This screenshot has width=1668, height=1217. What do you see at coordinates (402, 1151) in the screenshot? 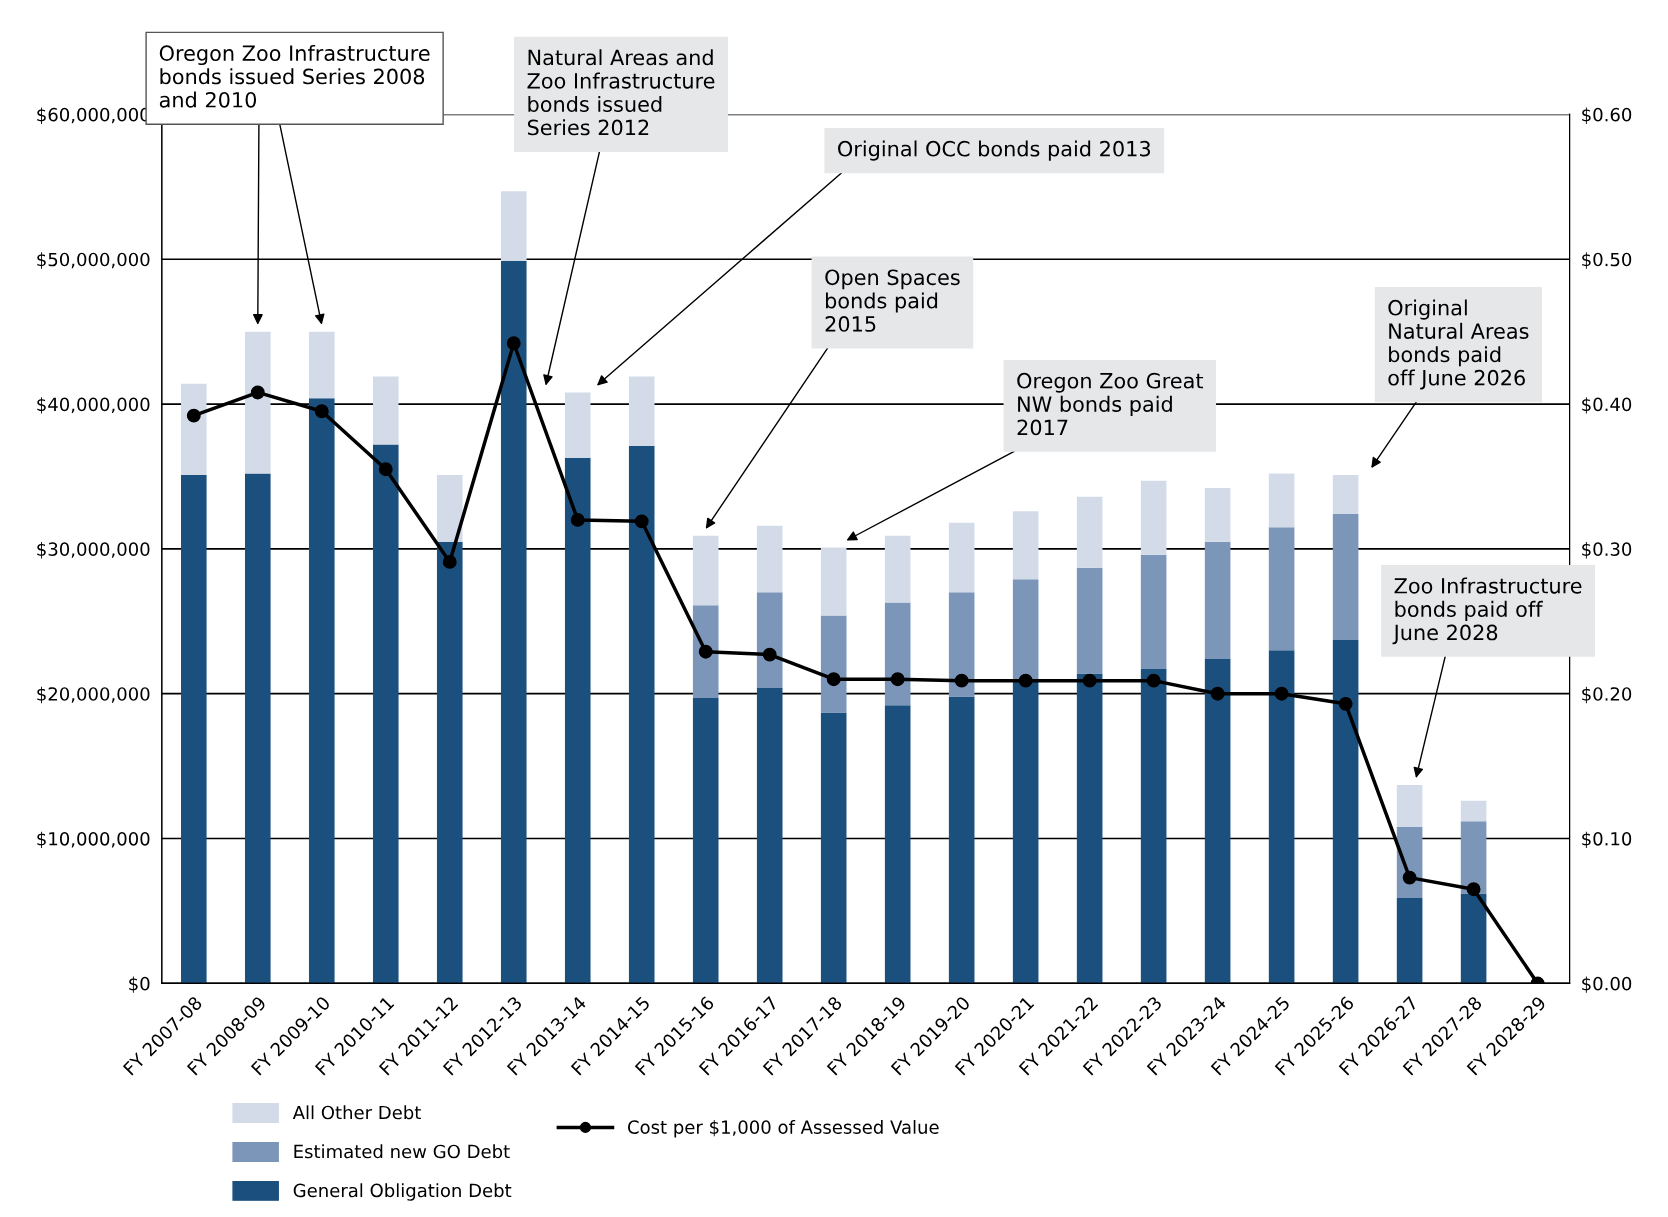
I see `legend-label: Estimated new GO Debt` at bounding box center [402, 1151].